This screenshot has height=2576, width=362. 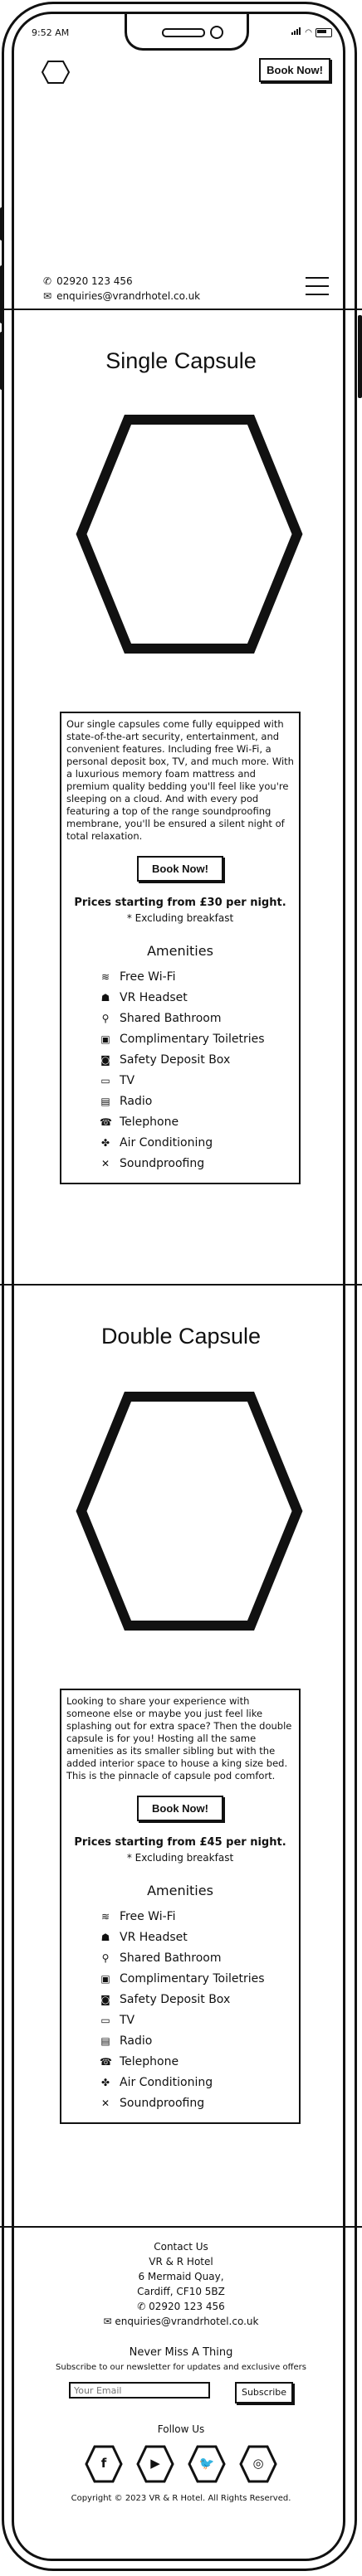 What do you see at coordinates (148, 1917) in the screenshot?
I see `amenity-label: Free Wi-Fi` at bounding box center [148, 1917].